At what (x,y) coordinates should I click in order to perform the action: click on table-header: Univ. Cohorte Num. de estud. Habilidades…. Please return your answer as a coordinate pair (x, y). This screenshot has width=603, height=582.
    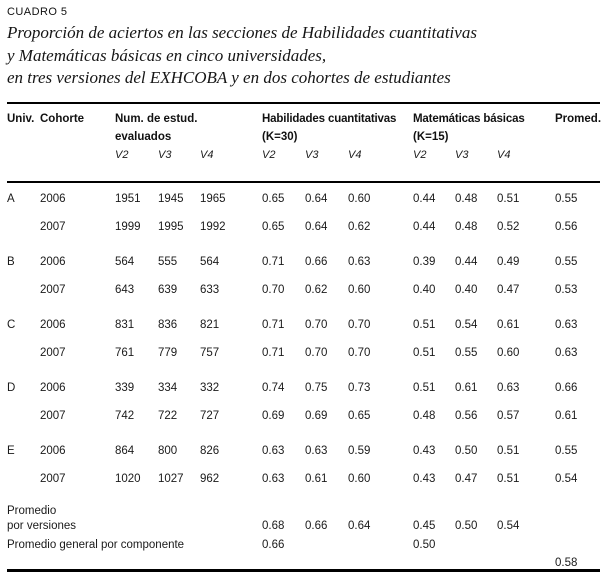
    Looking at the image, I should click on (301, 141).